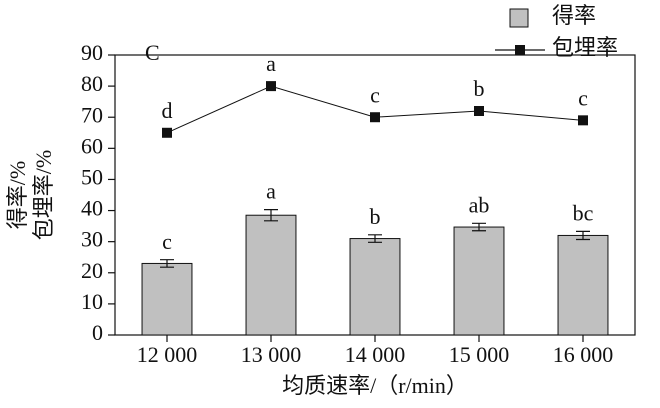  What do you see at coordinates (375, 385) in the screenshot?
I see `x-axis-label: 均质速率/（r/min）` at bounding box center [375, 385].